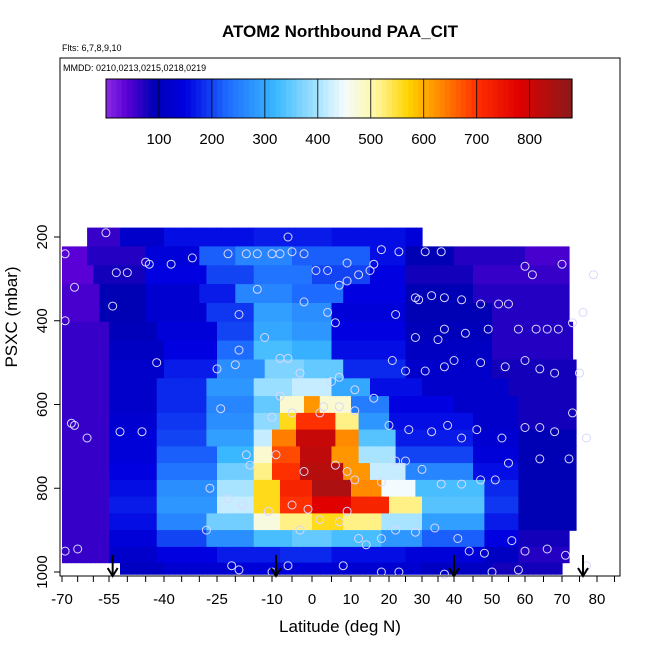 The height and width of the screenshot is (650, 650). Describe the element at coordinates (134, 68) in the screenshot. I see `dates-label: MMDD: 0210,0213,0215,0218,0219` at that location.